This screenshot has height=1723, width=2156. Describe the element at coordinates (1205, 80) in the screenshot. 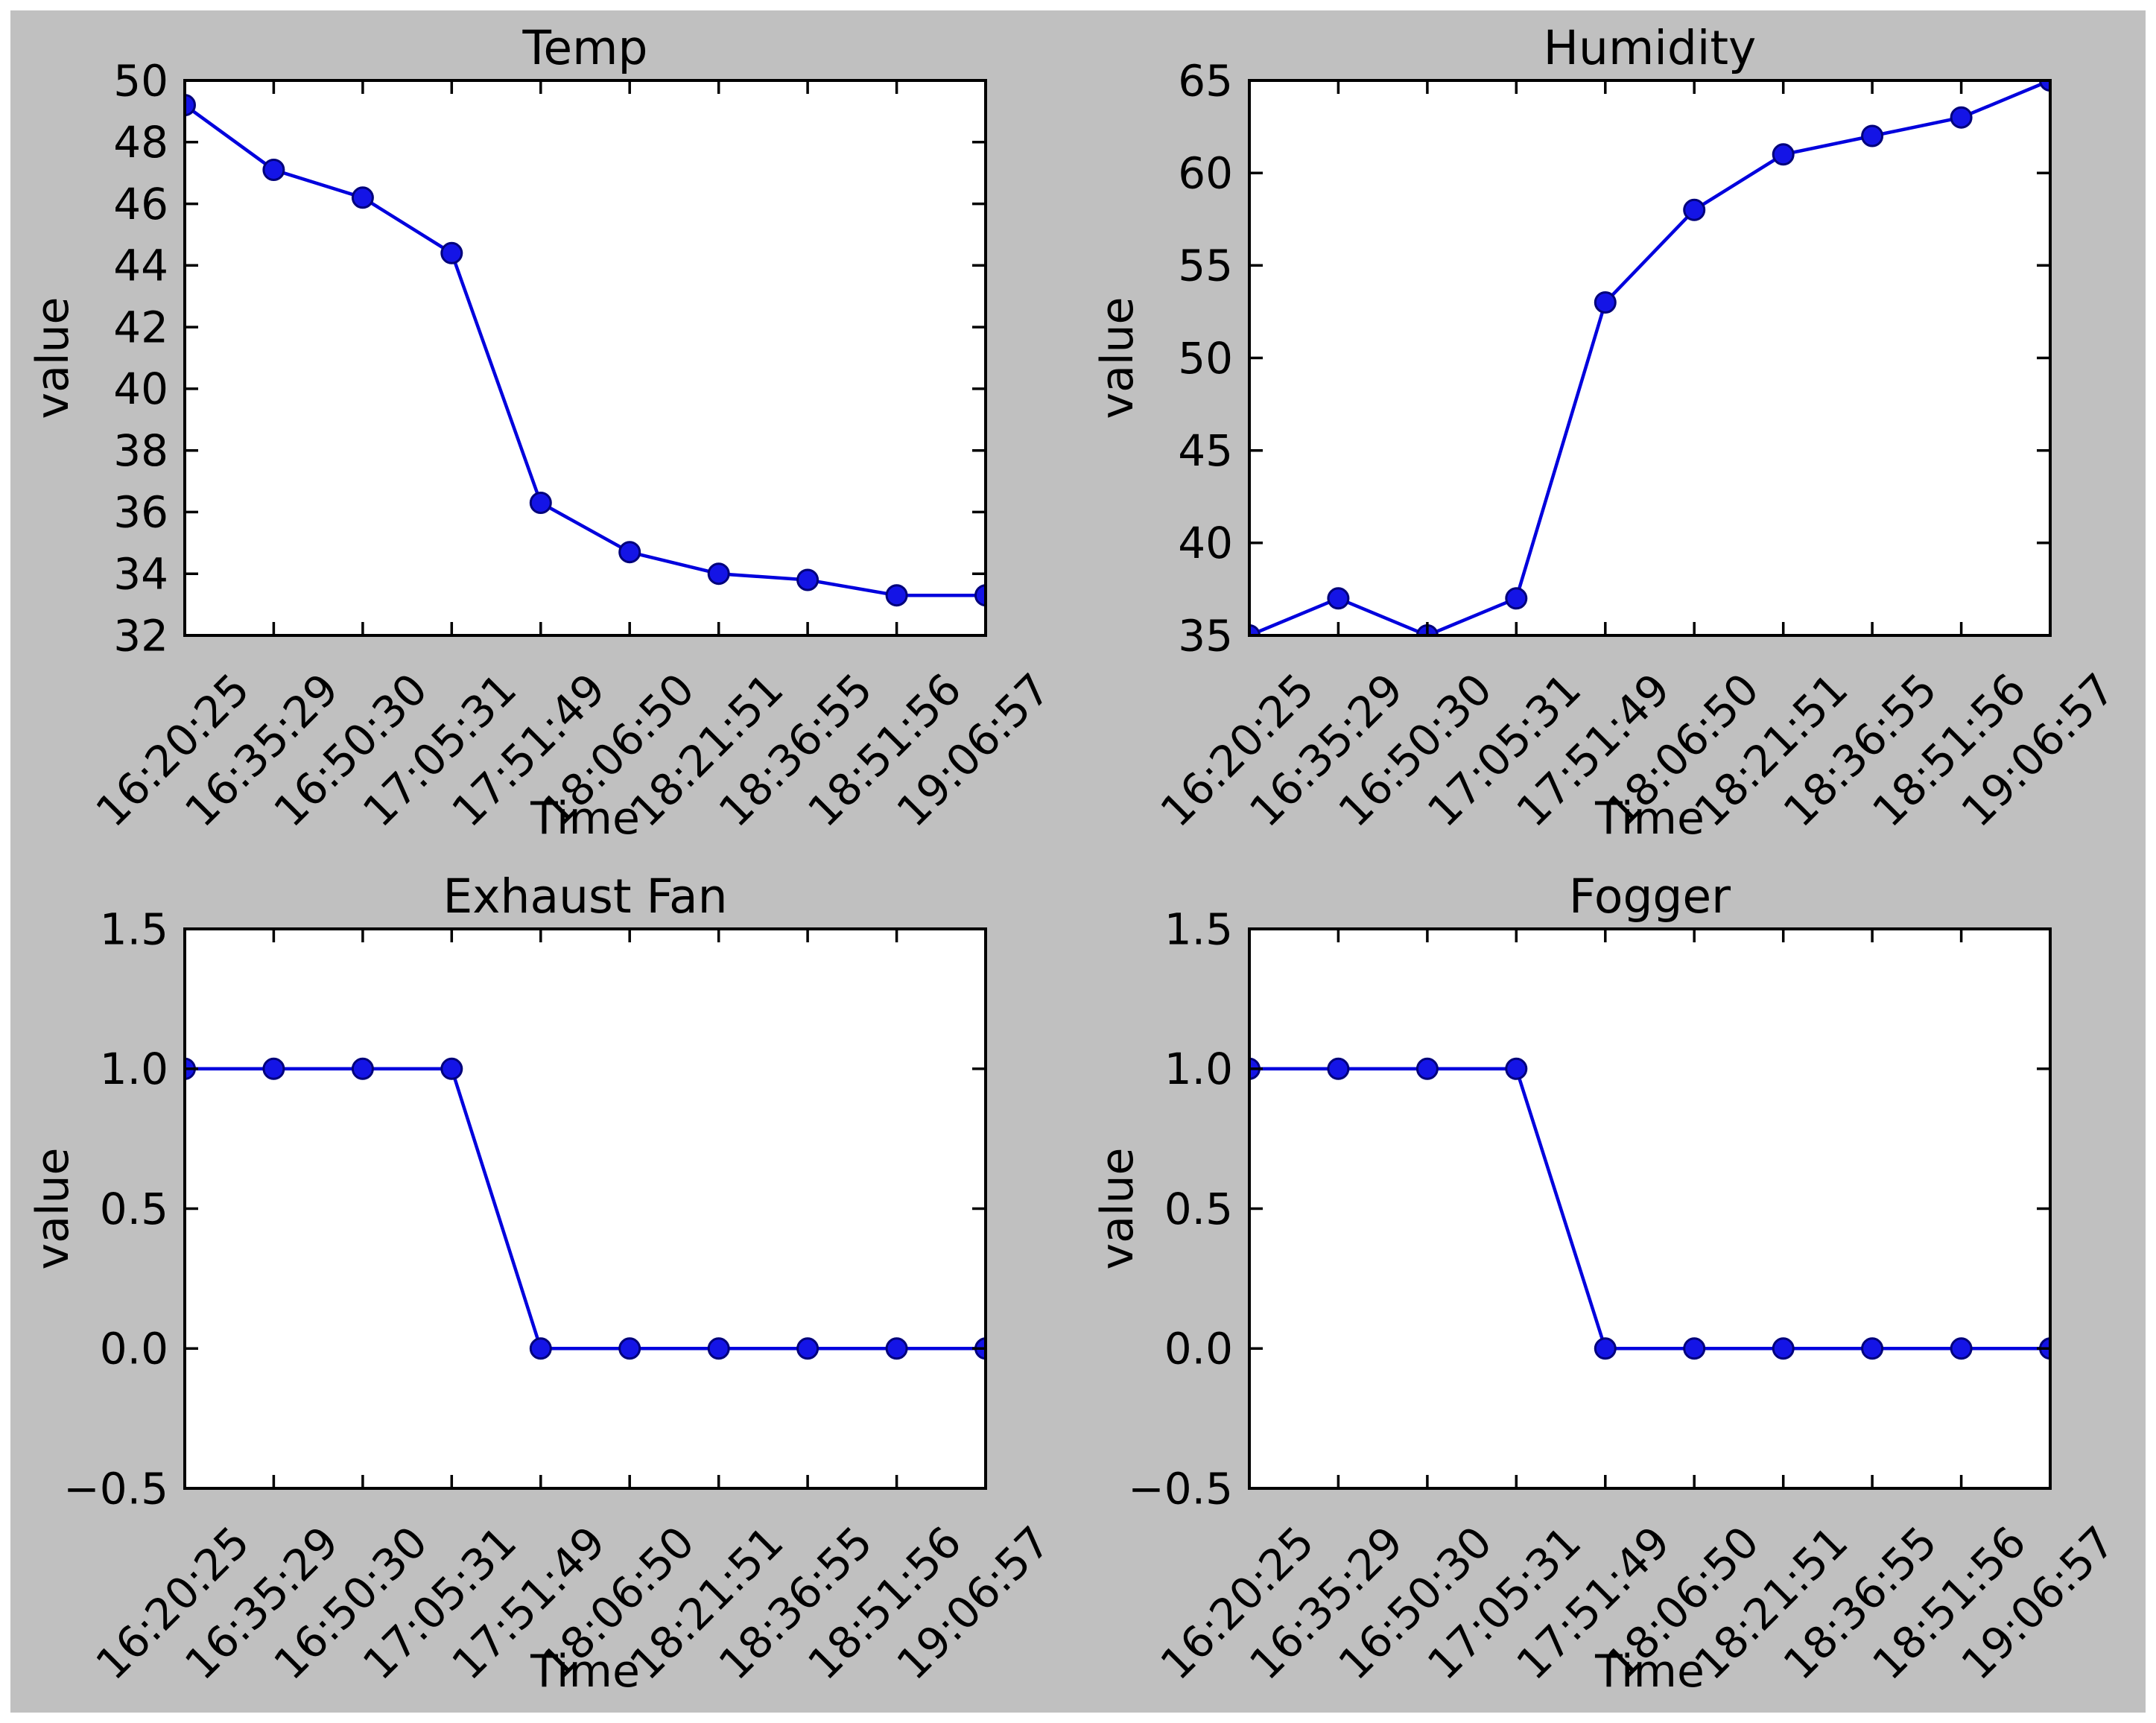

I see `y-tick-label: 65` at that location.